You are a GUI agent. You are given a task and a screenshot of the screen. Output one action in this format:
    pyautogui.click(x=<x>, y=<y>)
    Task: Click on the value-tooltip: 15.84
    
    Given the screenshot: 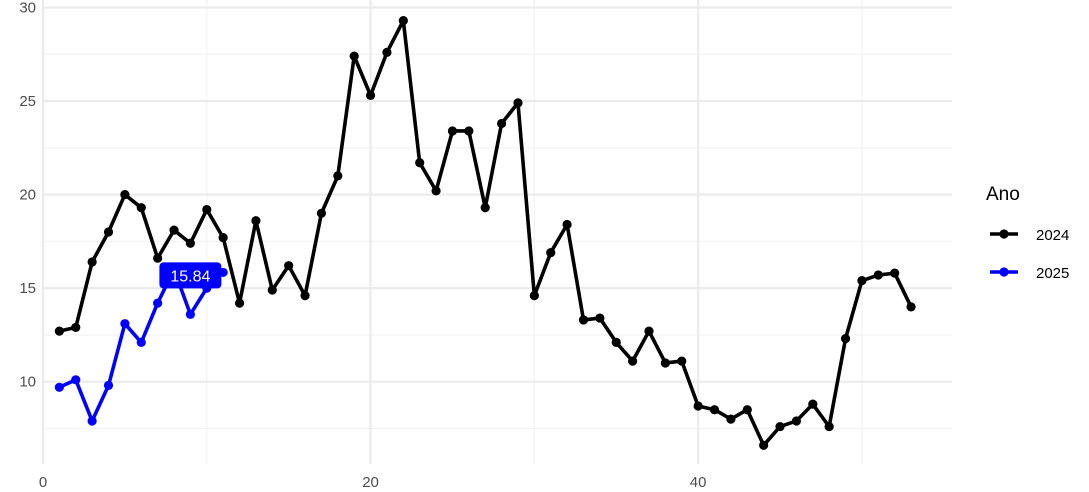 What is the action you would take?
    pyautogui.click(x=190, y=275)
    